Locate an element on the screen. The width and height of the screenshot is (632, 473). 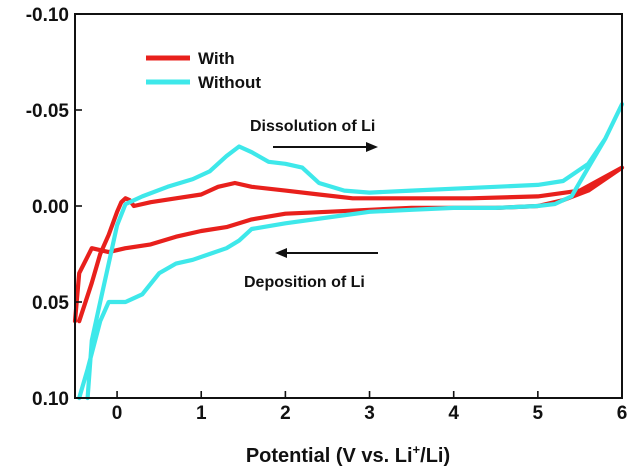
annotation-dissolution-arrowhead is located at coordinates (372, 147).